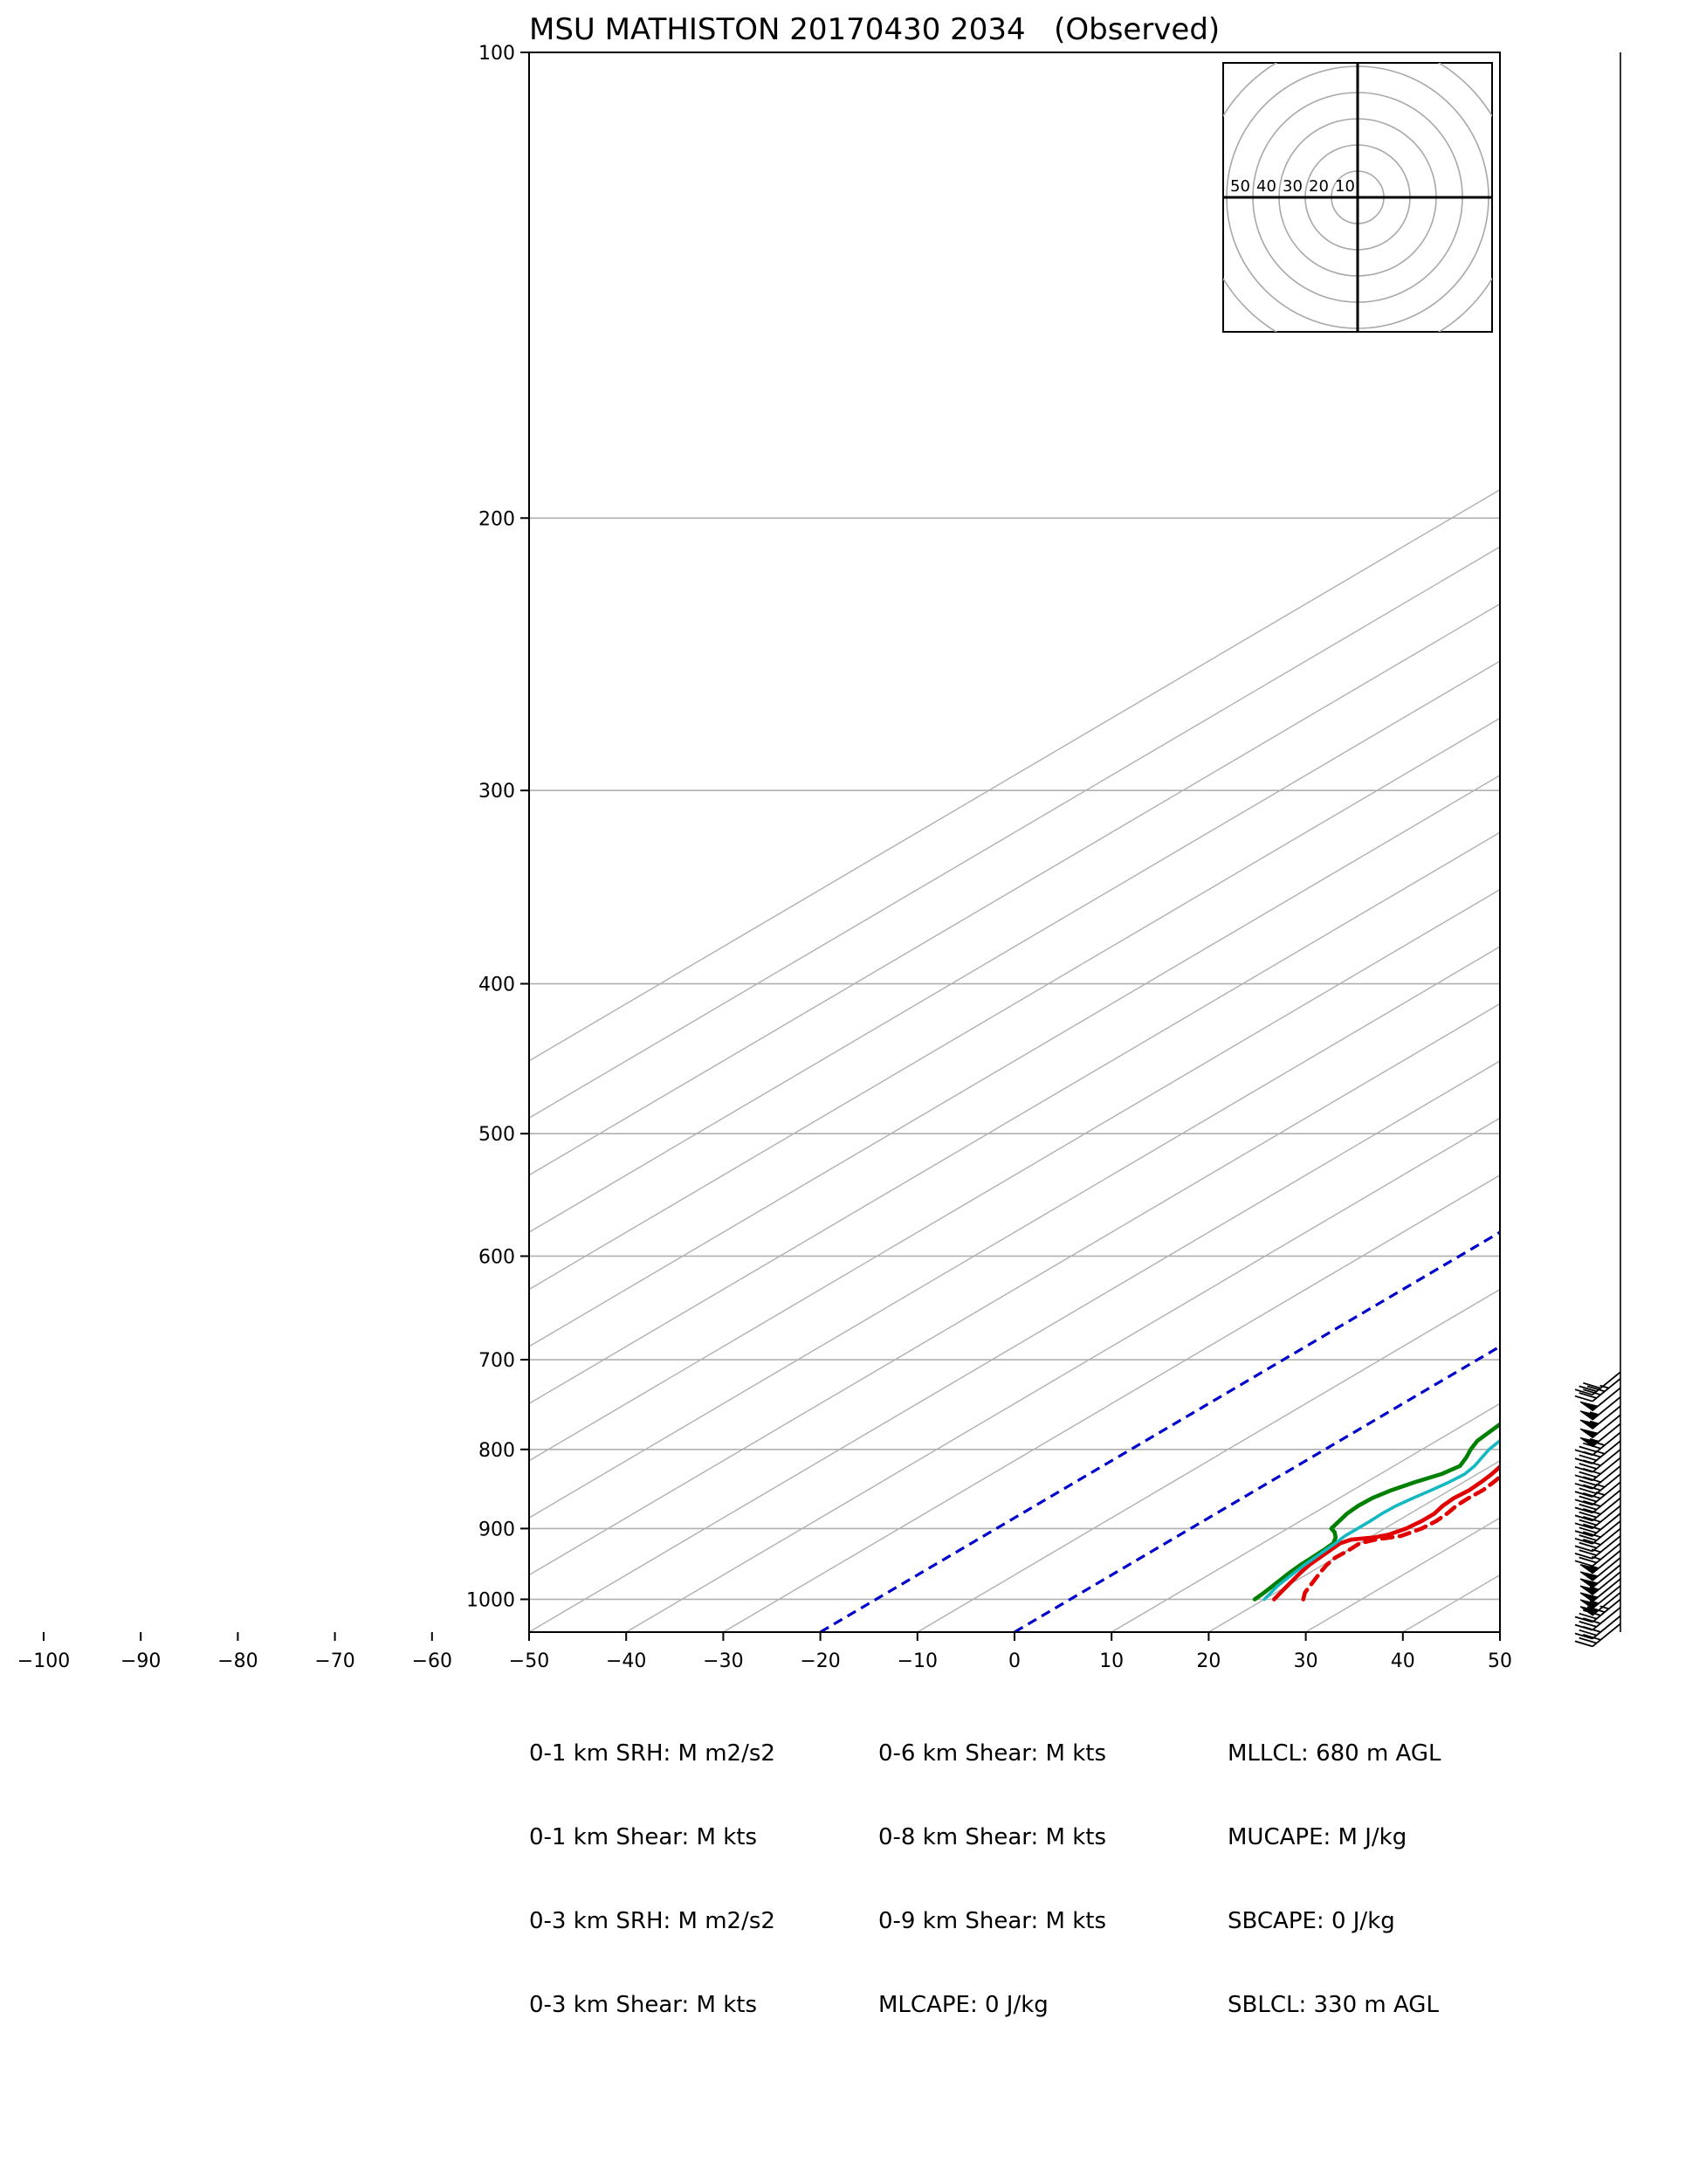  I want to click on y-tick-label-600: 600, so click(496, 1257).